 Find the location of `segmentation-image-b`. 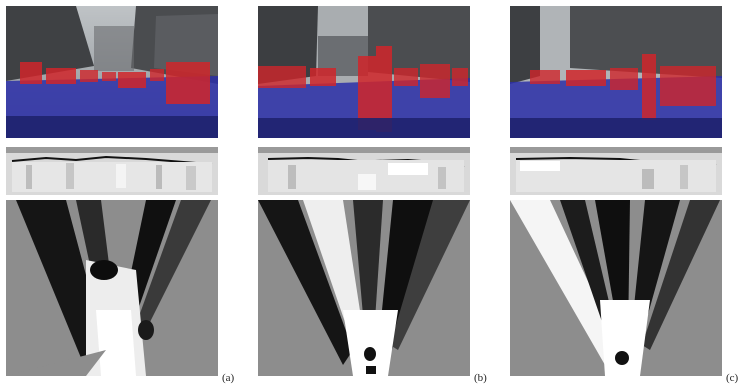

segmentation-image-b is located at coordinates (364, 72).